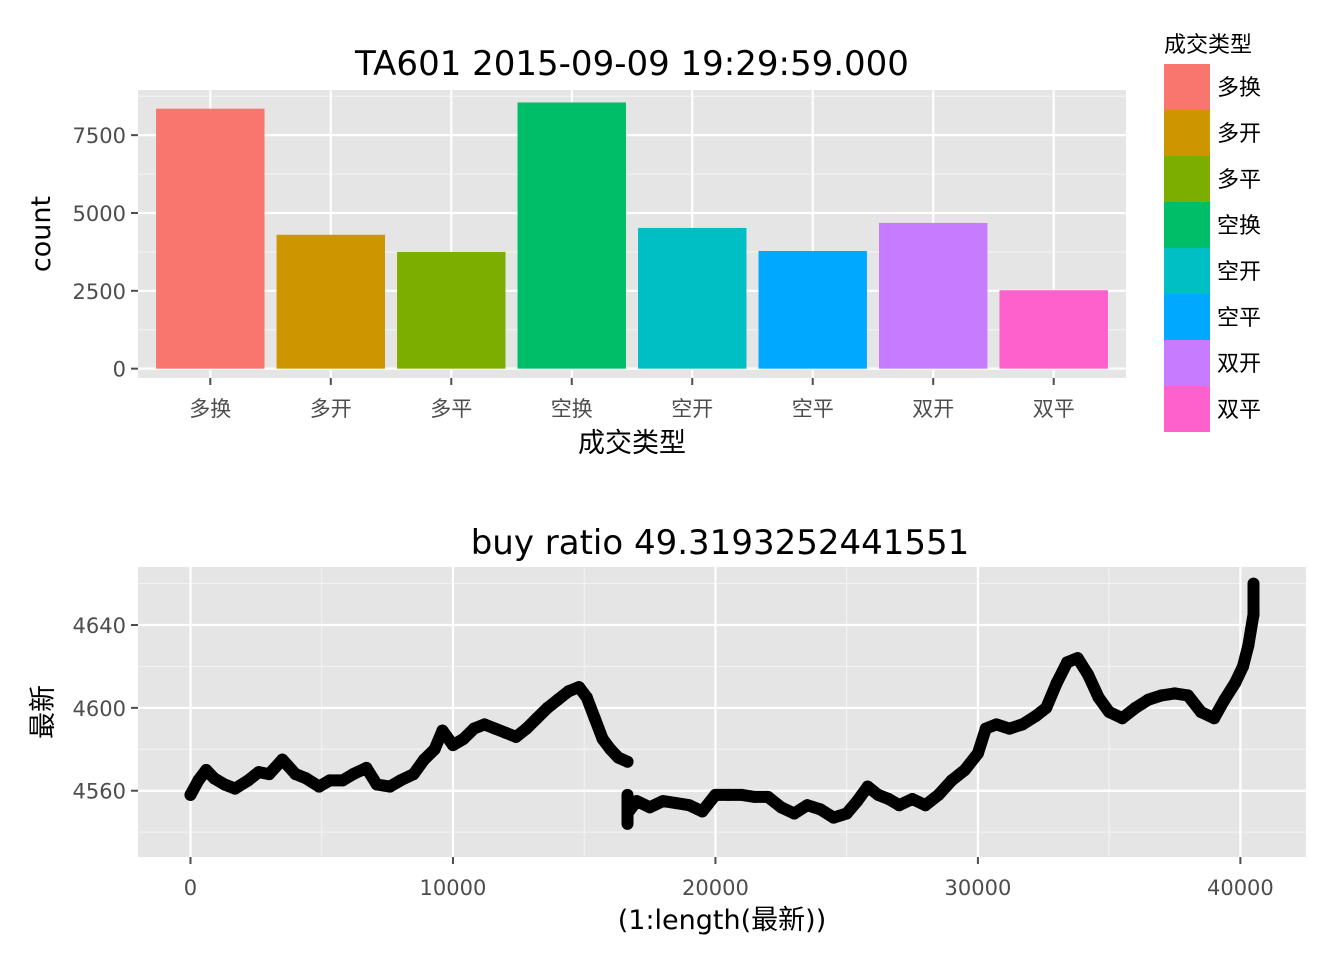 This screenshot has height=960, width=1344. Describe the element at coordinates (190, 888) in the screenshot. I see `scatter-x-tick-label: 0` at that location.